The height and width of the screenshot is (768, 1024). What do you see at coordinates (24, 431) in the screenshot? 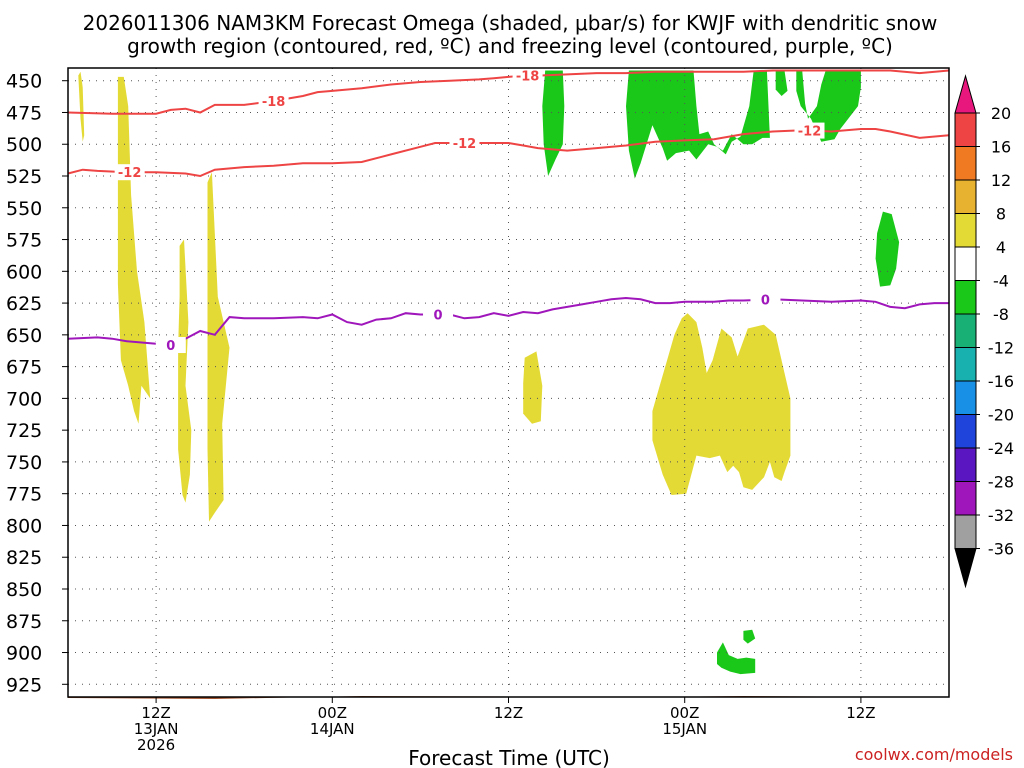
I see `y-tick-label-725: 725` at bounding box center [24, 431].